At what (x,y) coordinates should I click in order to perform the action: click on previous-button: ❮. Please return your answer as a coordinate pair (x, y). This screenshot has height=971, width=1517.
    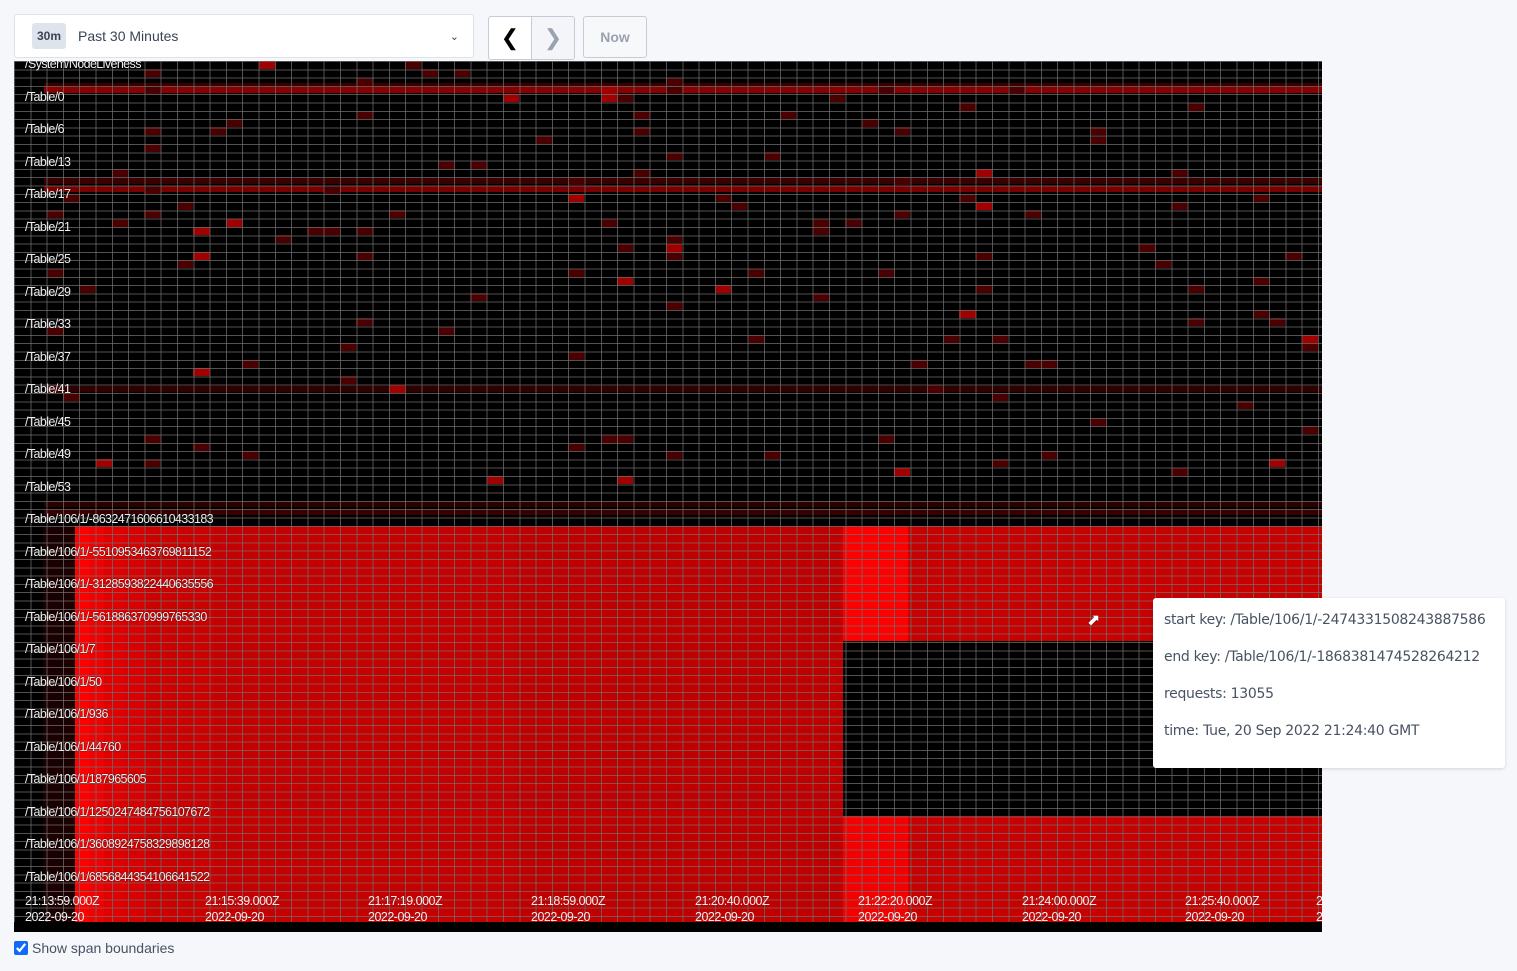
    Looking at the image, I should click on (510, 38).